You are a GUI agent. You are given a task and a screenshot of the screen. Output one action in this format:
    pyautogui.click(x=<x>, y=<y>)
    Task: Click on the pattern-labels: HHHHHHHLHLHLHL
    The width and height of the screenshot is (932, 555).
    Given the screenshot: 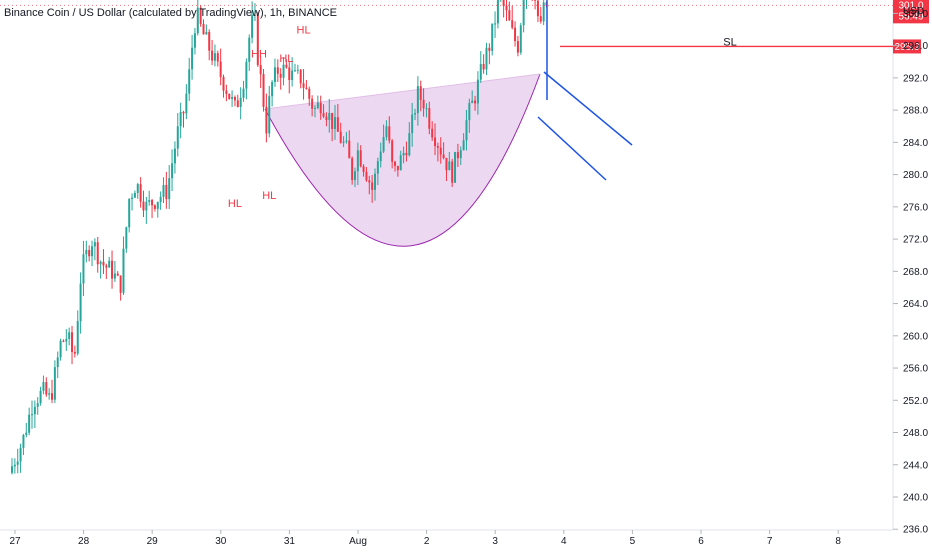 What is the action you would take?
    pyautogui.click(x=269, y=117)
    